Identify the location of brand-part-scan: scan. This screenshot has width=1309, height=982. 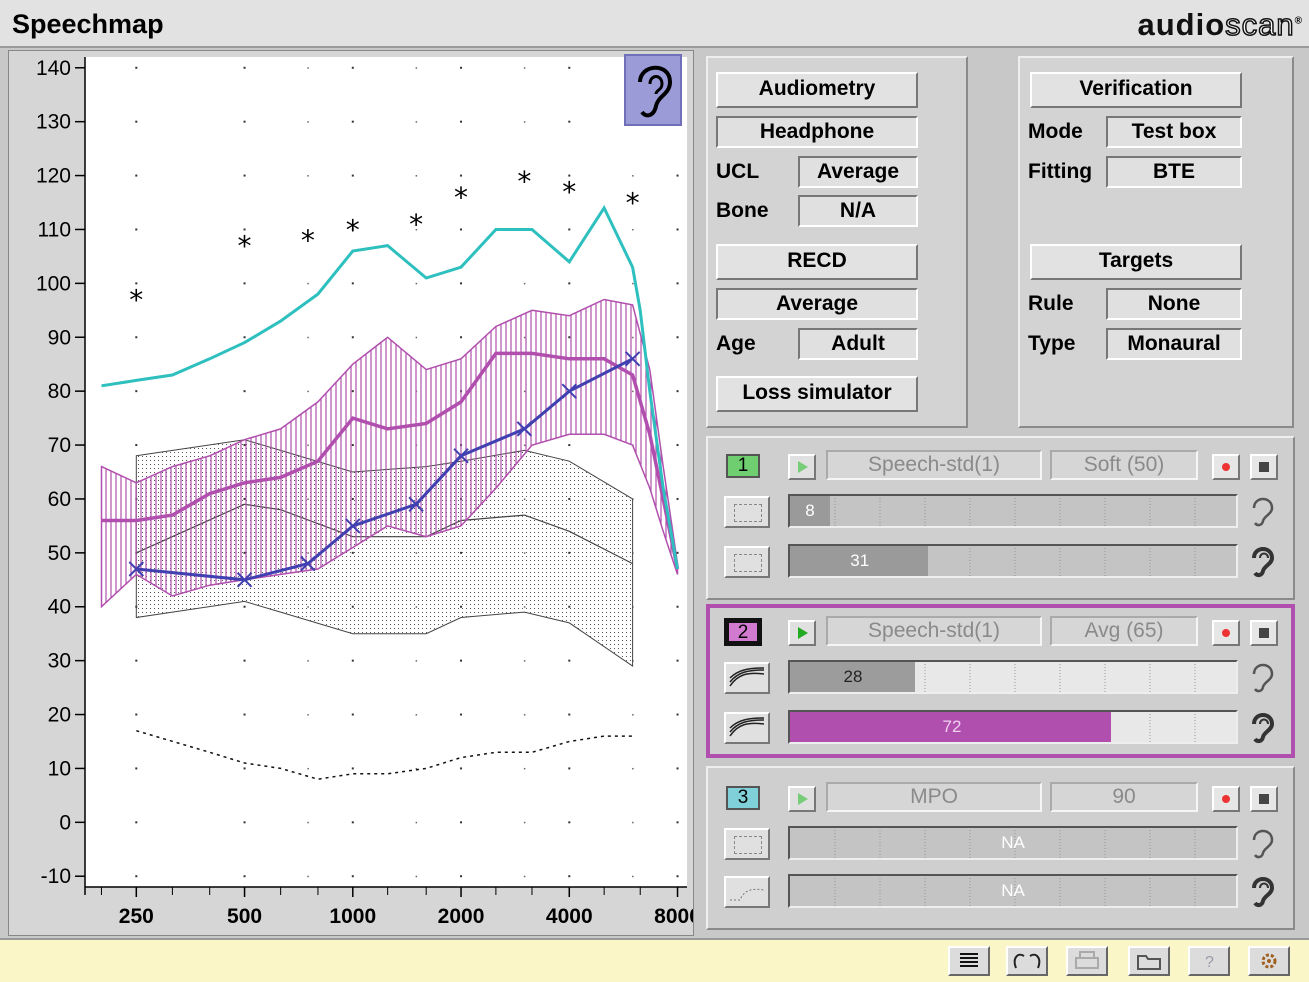
(1259, 24).